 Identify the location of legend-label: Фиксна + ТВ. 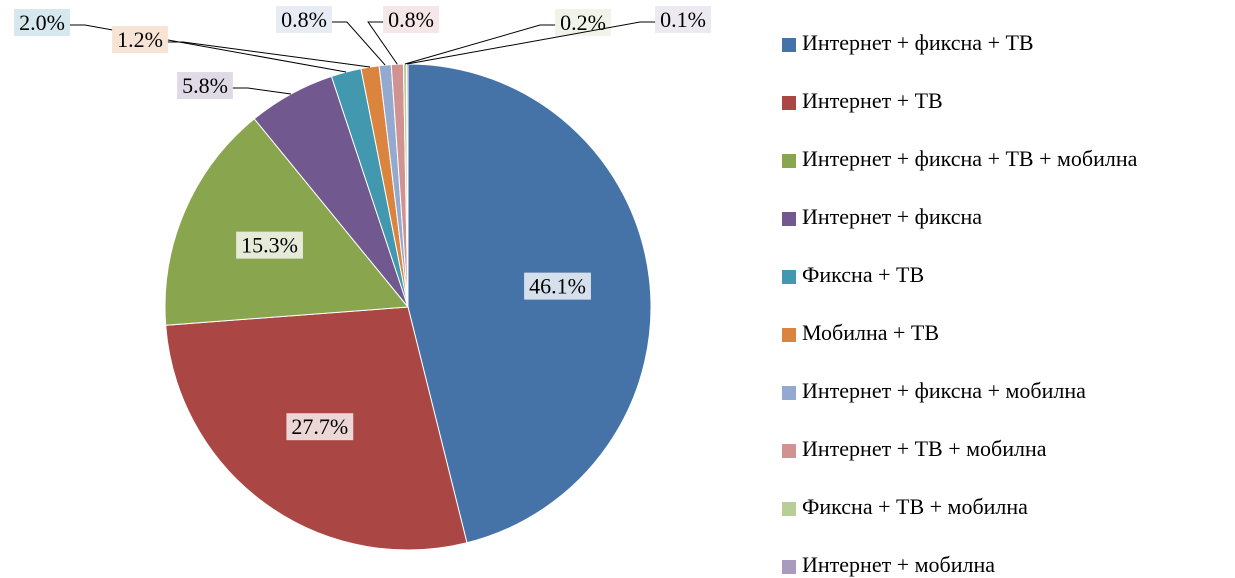
(863, 274).